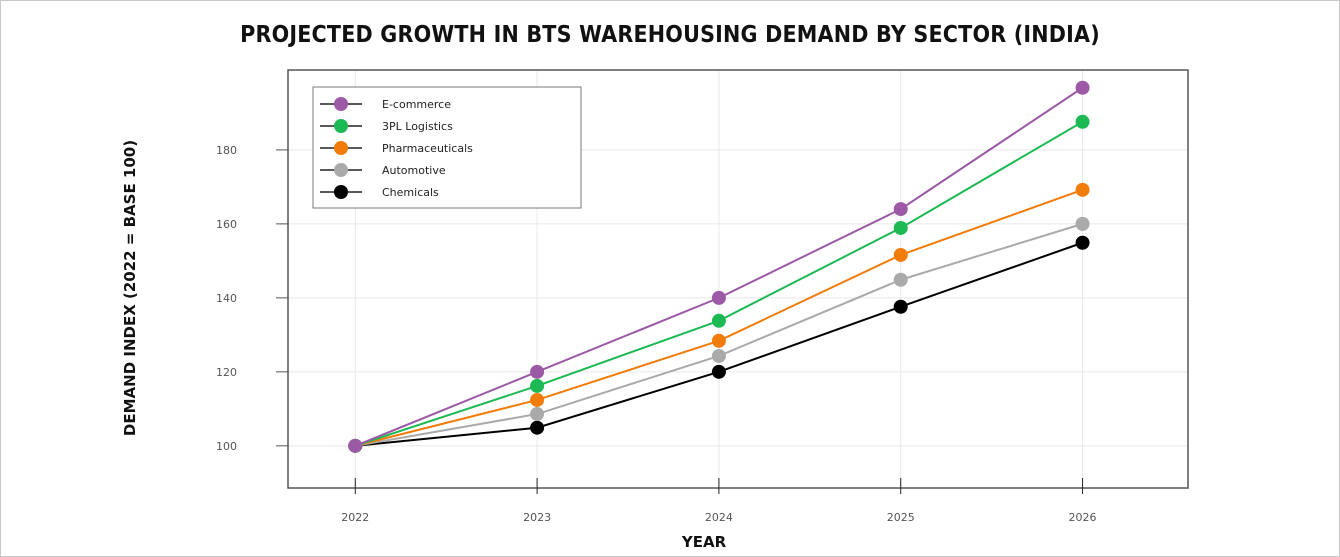  Describe the element at coordinates (704, 542) in the screenshot. I see `x-axis-title: YEAR` at that location.